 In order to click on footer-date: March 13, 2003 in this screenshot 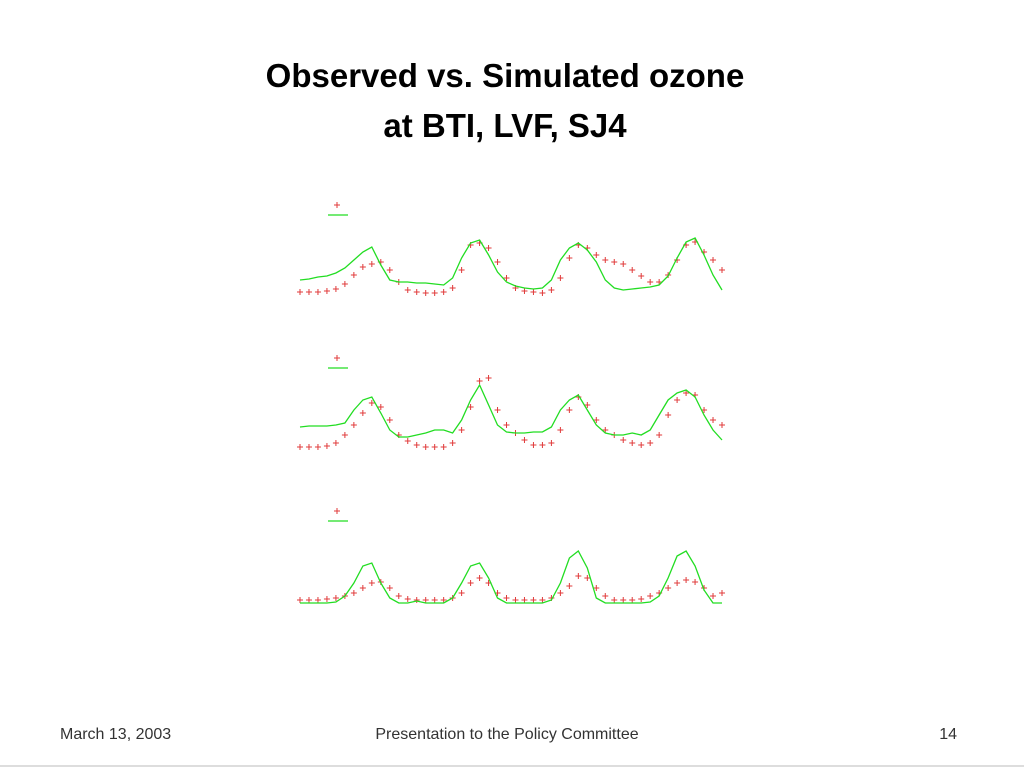, I will do `click(115, 734)`.